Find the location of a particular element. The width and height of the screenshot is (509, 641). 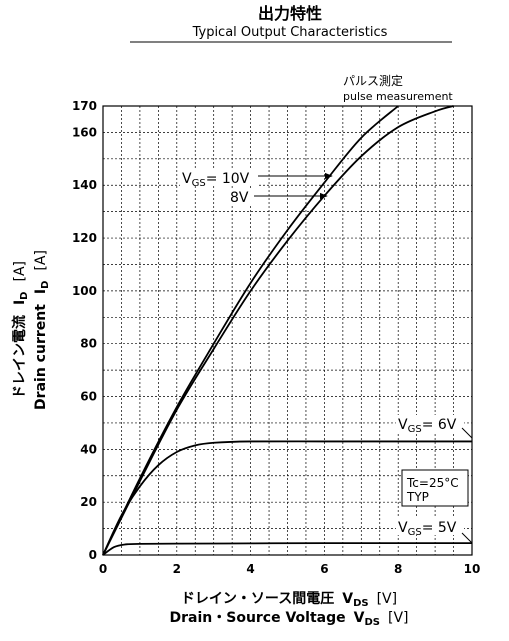

condition-box: Tc=25°C TYP is located at coordinates (435, 488).